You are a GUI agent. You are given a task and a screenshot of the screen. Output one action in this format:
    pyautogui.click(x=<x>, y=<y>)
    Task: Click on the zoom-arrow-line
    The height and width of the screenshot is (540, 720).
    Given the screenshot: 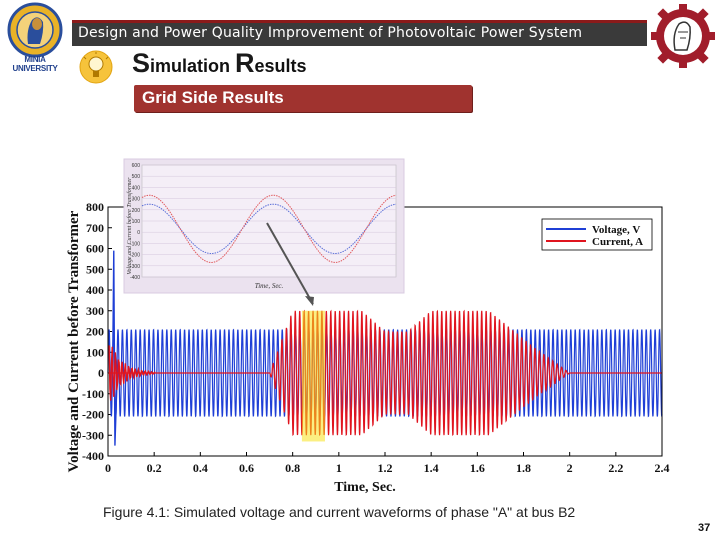 What is the action you would take?
    pyautogui.click(x=290, y=263)
    